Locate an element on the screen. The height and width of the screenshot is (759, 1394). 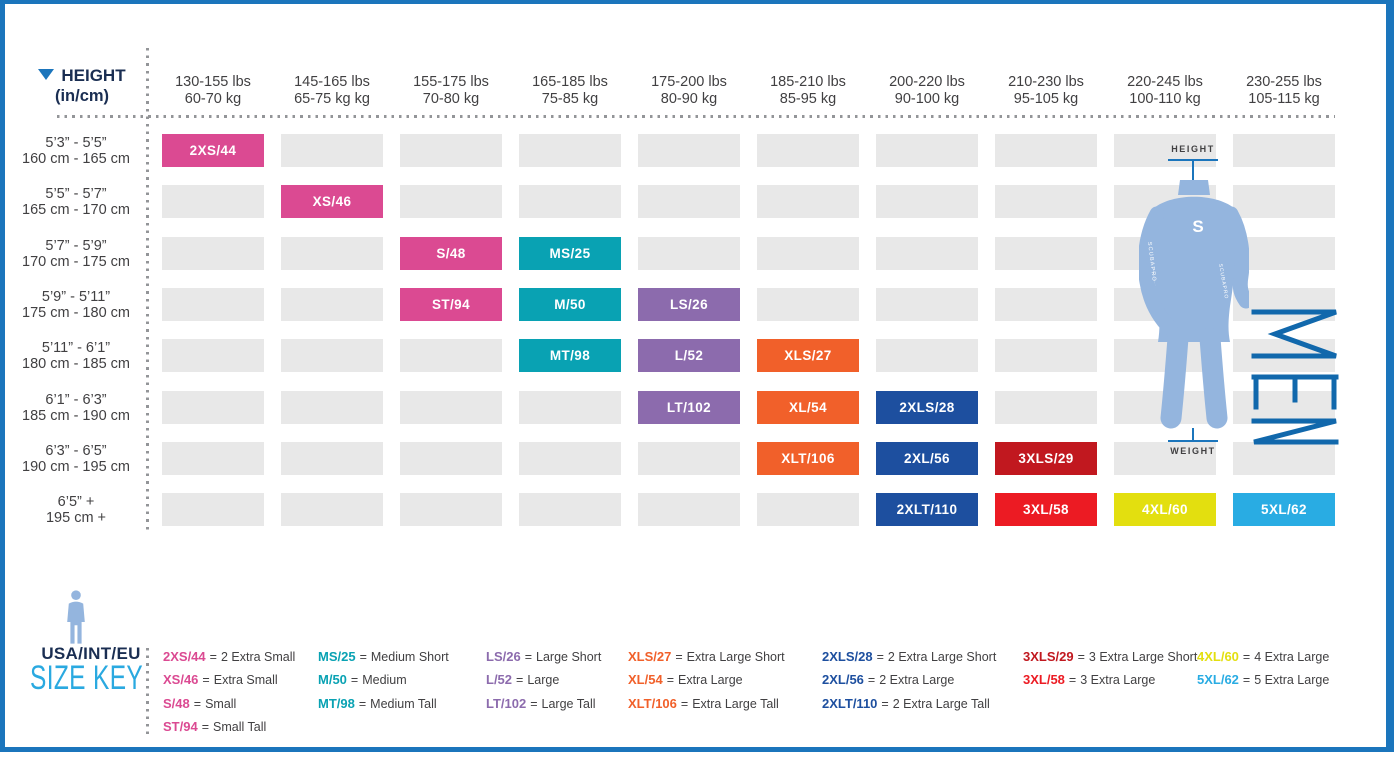
size-cell-4xl-60: 4XL/60 is located at coordinates (1165, 509).